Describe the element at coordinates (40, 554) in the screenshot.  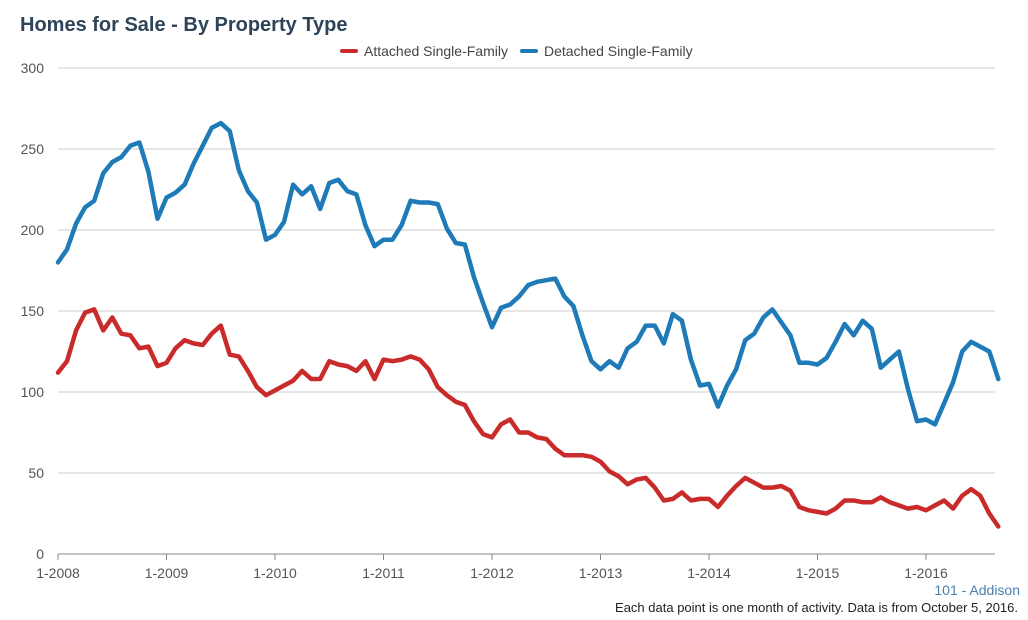
I see `y-tick-label-0: 0` at that location.